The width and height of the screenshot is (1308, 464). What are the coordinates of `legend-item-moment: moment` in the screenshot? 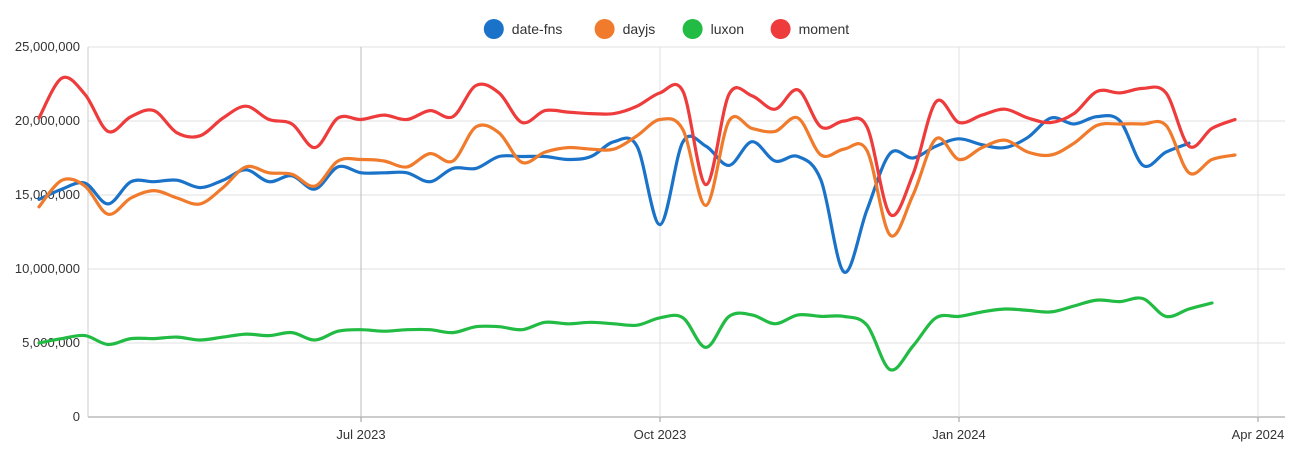 It's located at (810, 29).